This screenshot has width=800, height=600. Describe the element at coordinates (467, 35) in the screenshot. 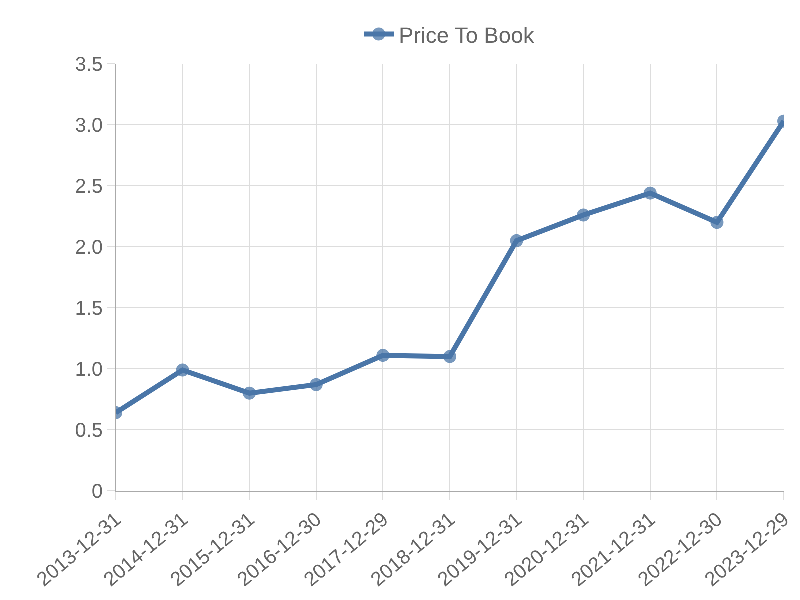

I see `legend-label: Price To Book` at that location.